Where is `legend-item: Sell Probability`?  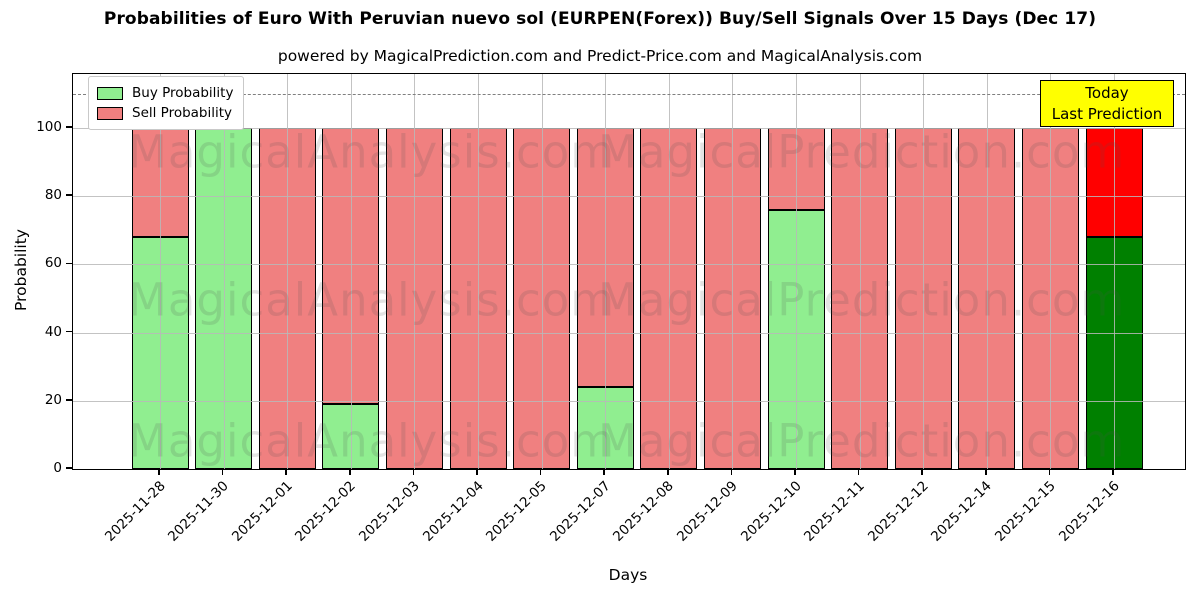
legend-item: Sell Probability is located at coordinates (165, 113).